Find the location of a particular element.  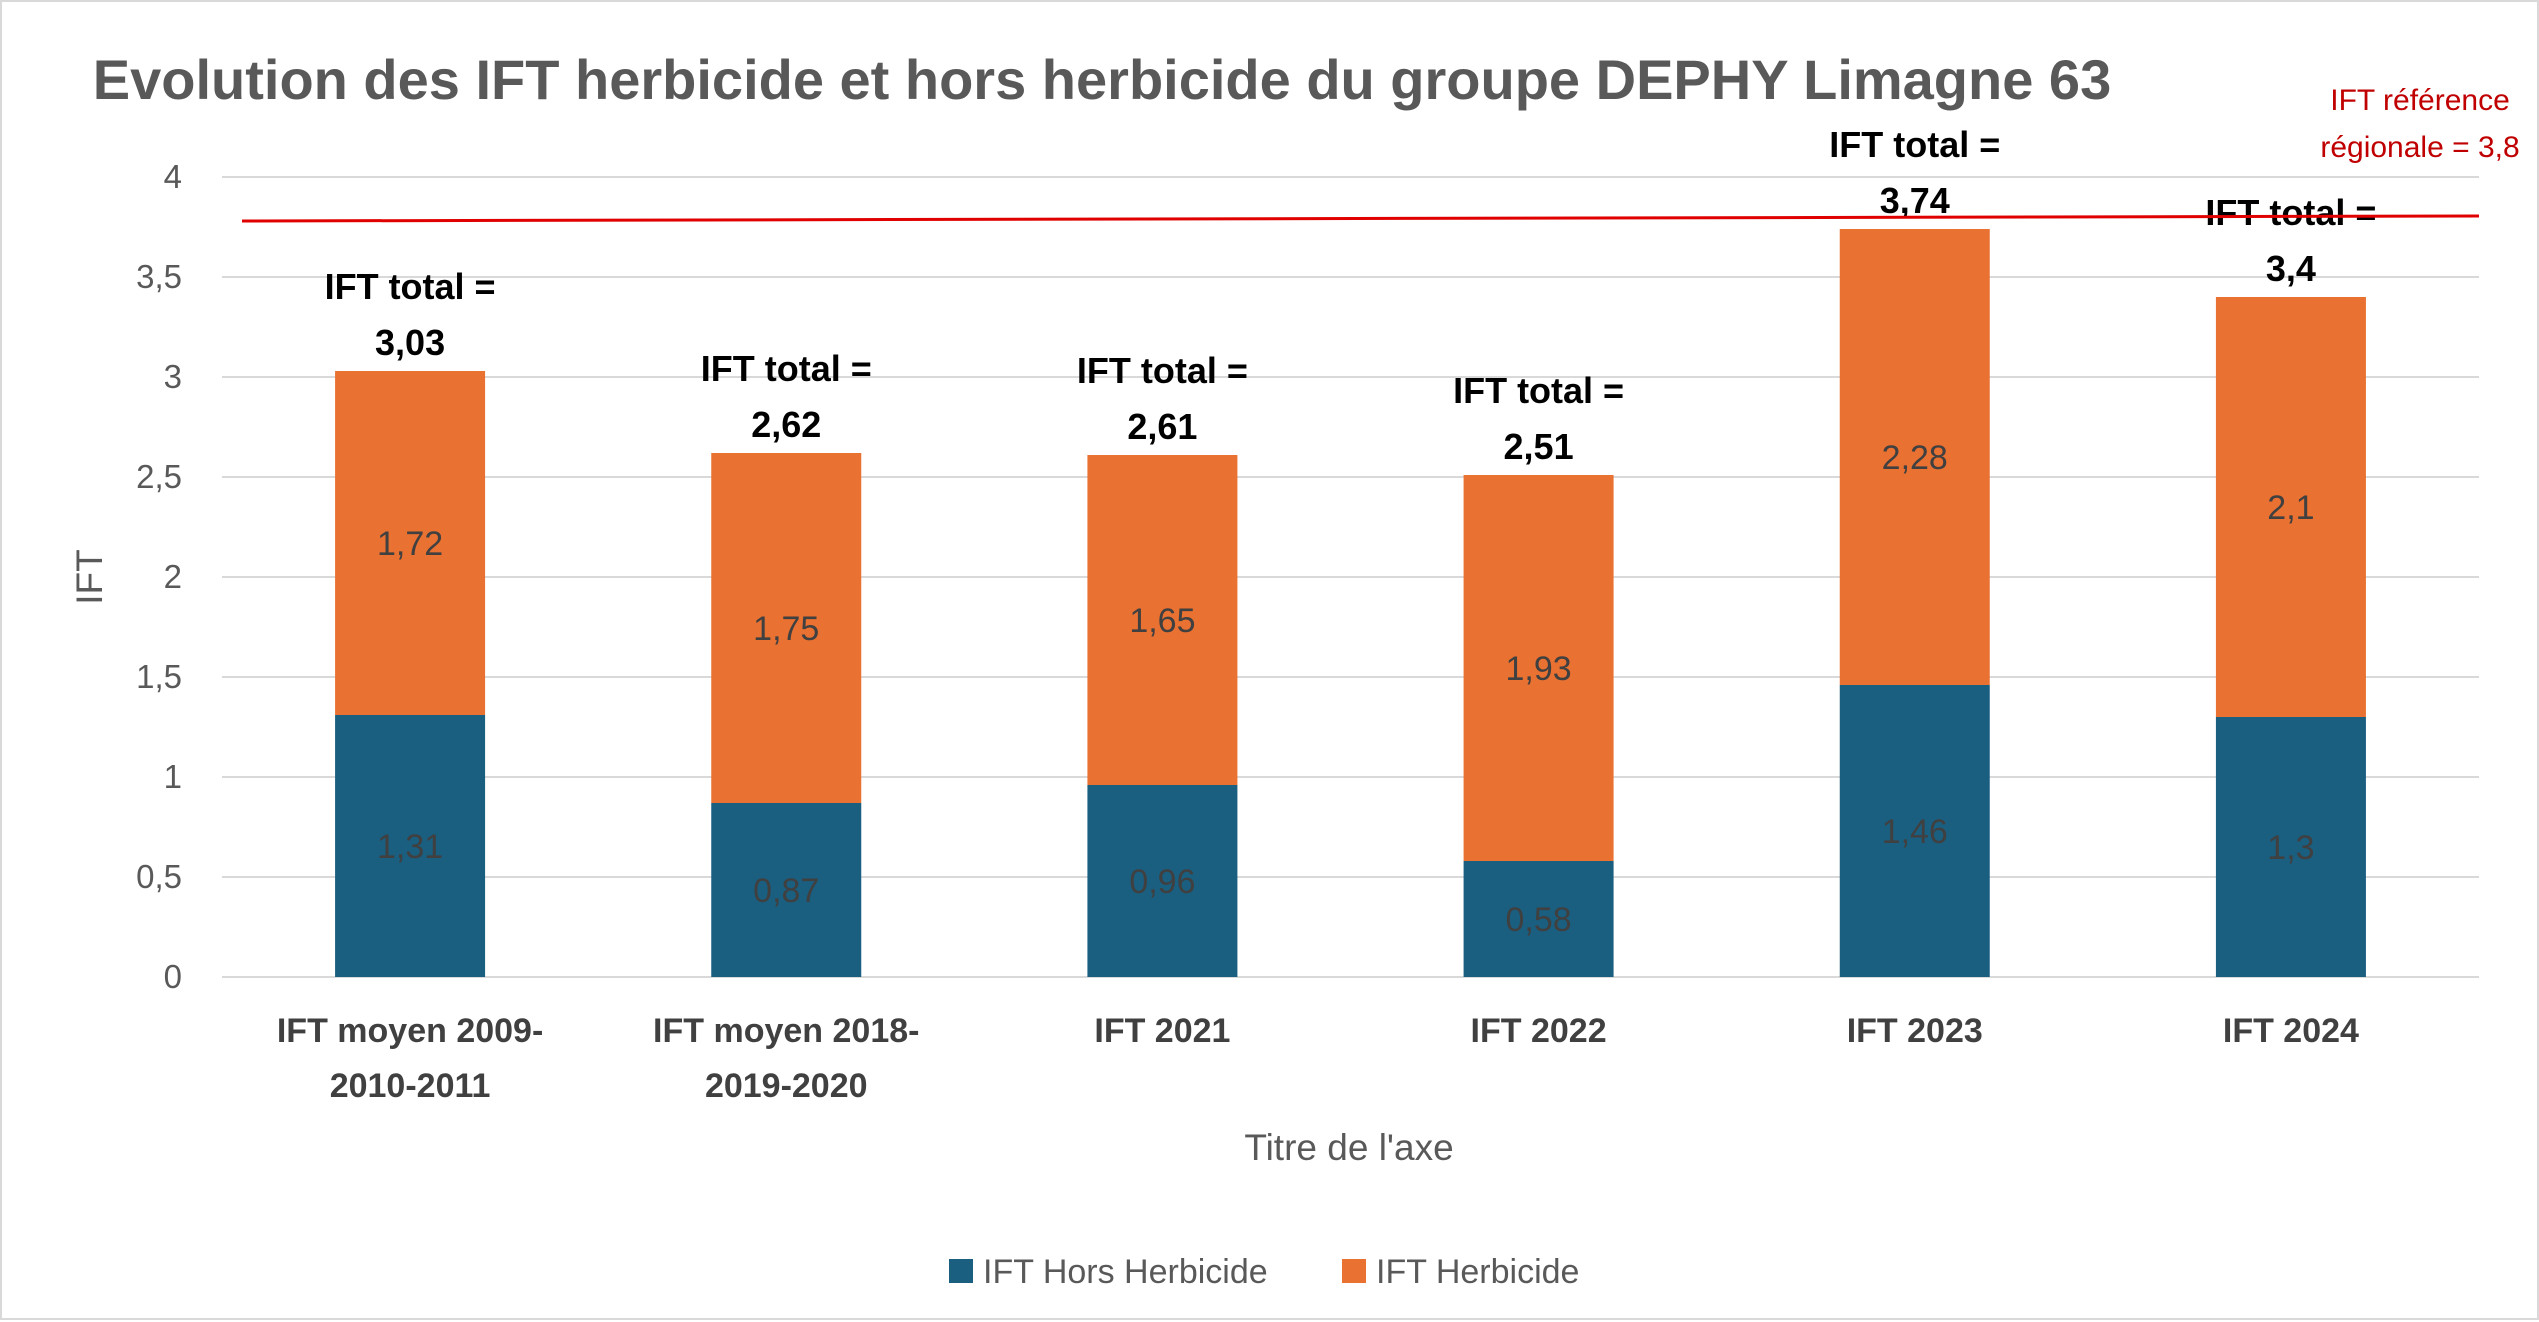

bar-value-label: 1,3 is located at coordinates (2290, 848).